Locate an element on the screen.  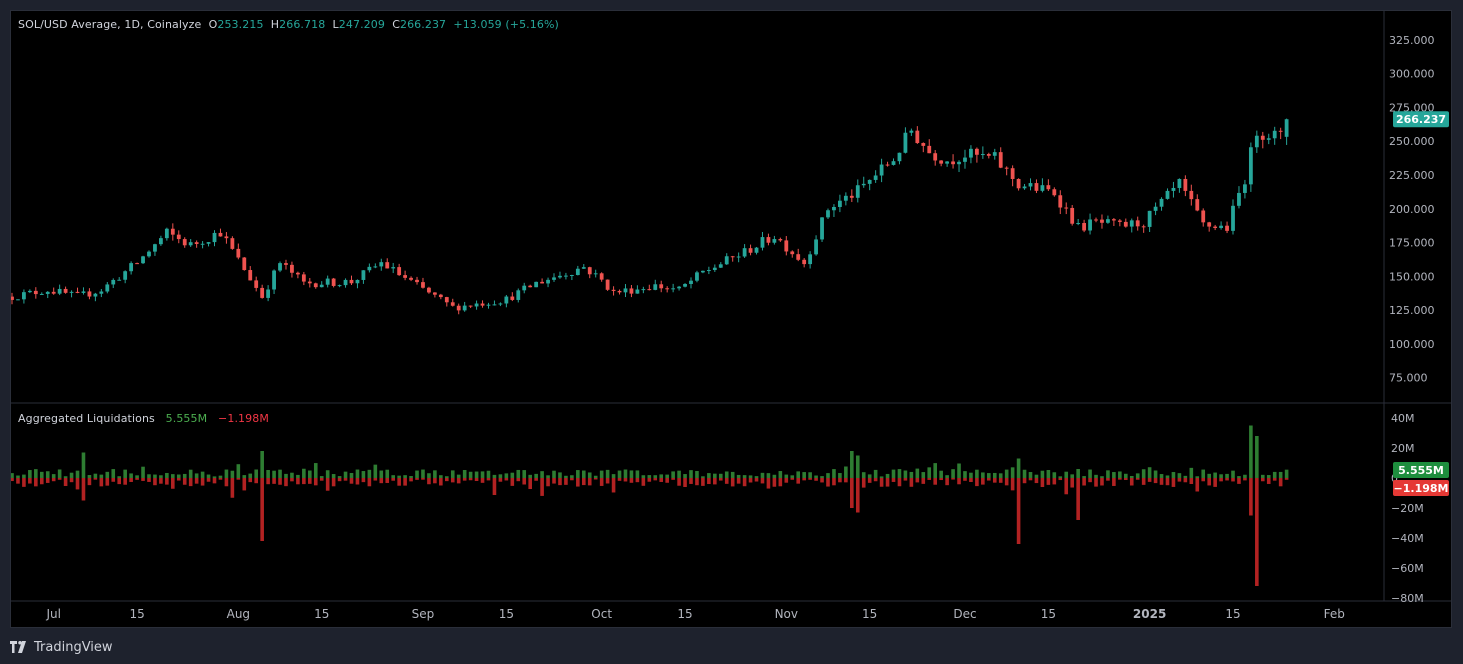
liquidations-title: Aggregated Liquidations is located at coordinates (86, 418).